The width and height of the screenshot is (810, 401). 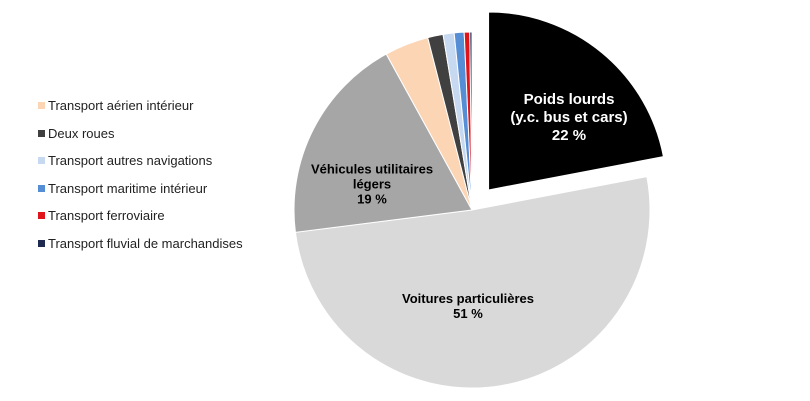 I want to click on legend-entry: Transport fluvial de marchandises, so click(x=140, y=243).